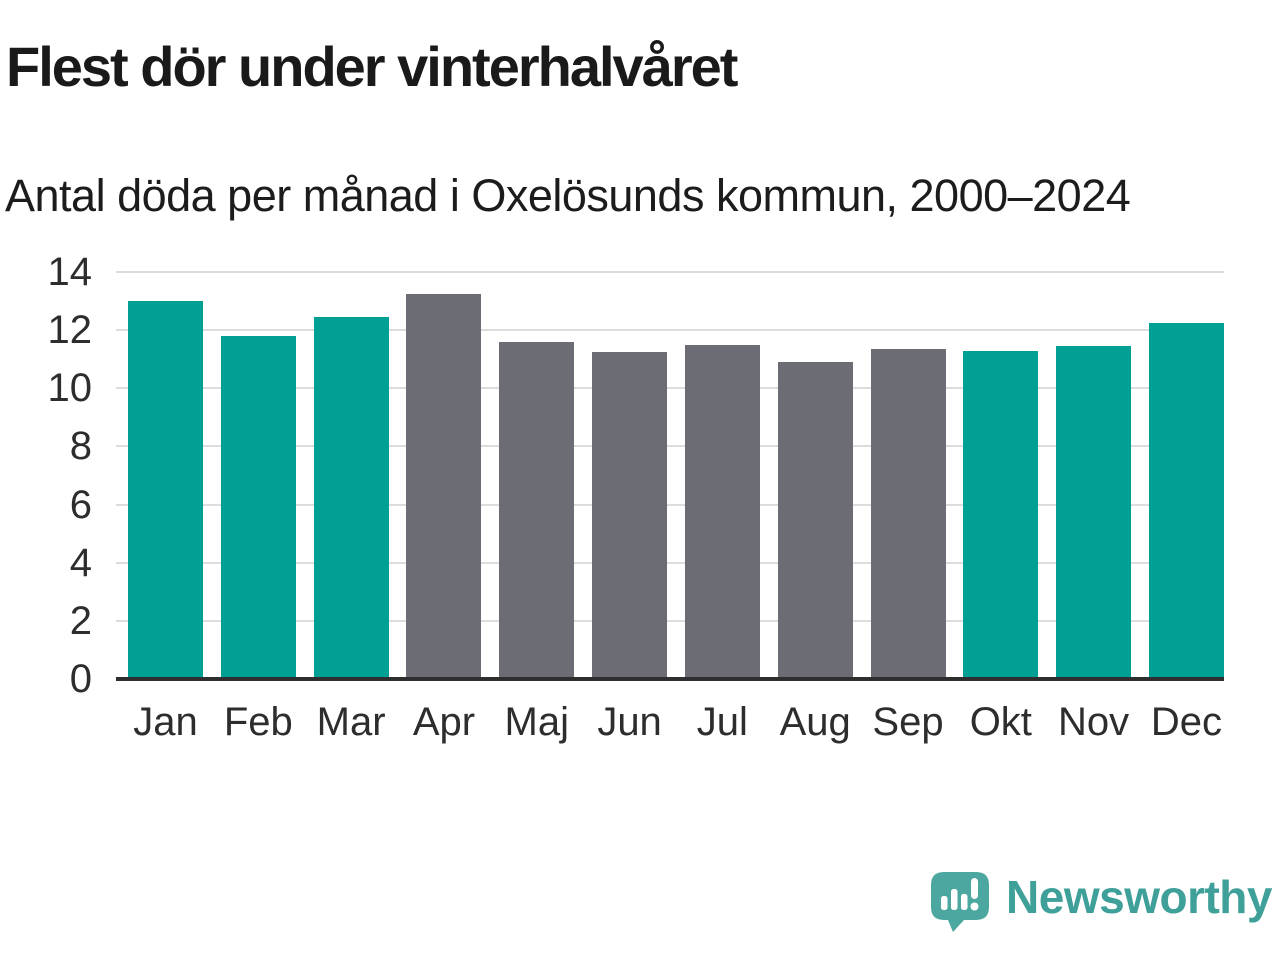 This screenshot has width=1280, height=960. What do you see at coordinates (80, 504) in the screenshot?
I see `y-tick-label: 6` at bounding box center [80, 504].